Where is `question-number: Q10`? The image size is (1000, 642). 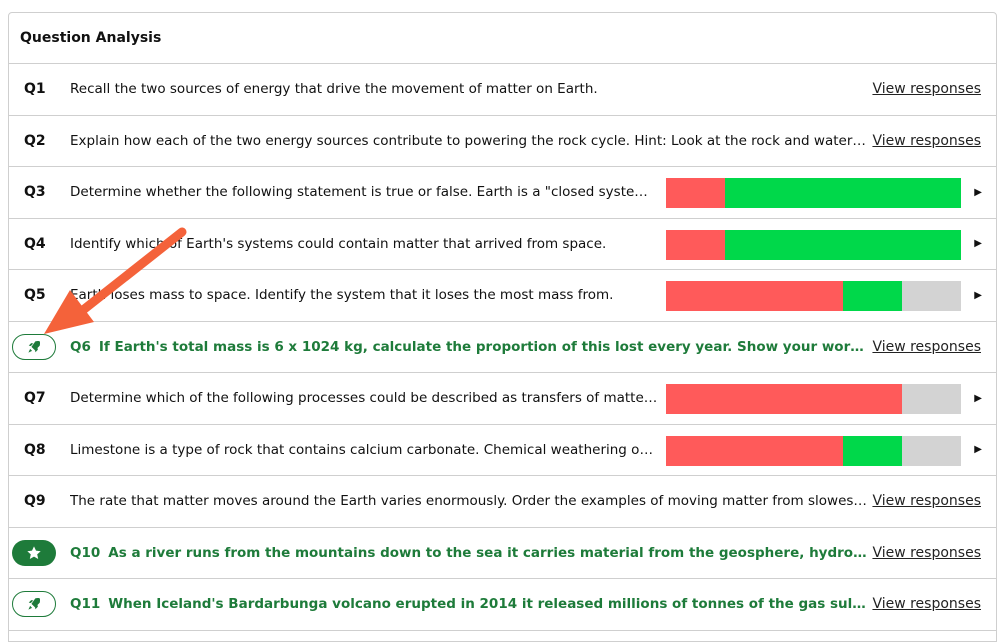 question-number: Q10 is located at coordinates (85, 552).